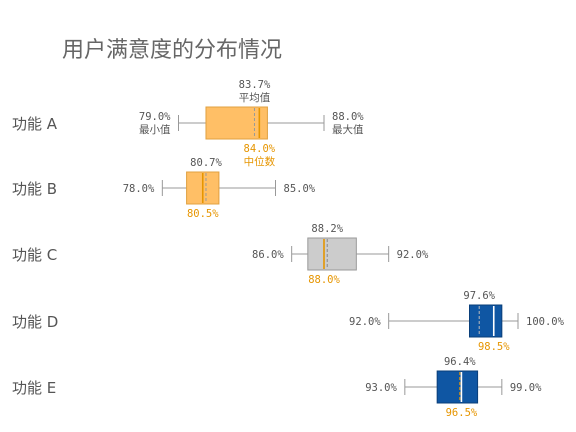 The width and height of the screenshot is (576, 432). Describe the element at coordinates (324, 280) in the screenshot. I see `median-label: 88.0%` at that location.